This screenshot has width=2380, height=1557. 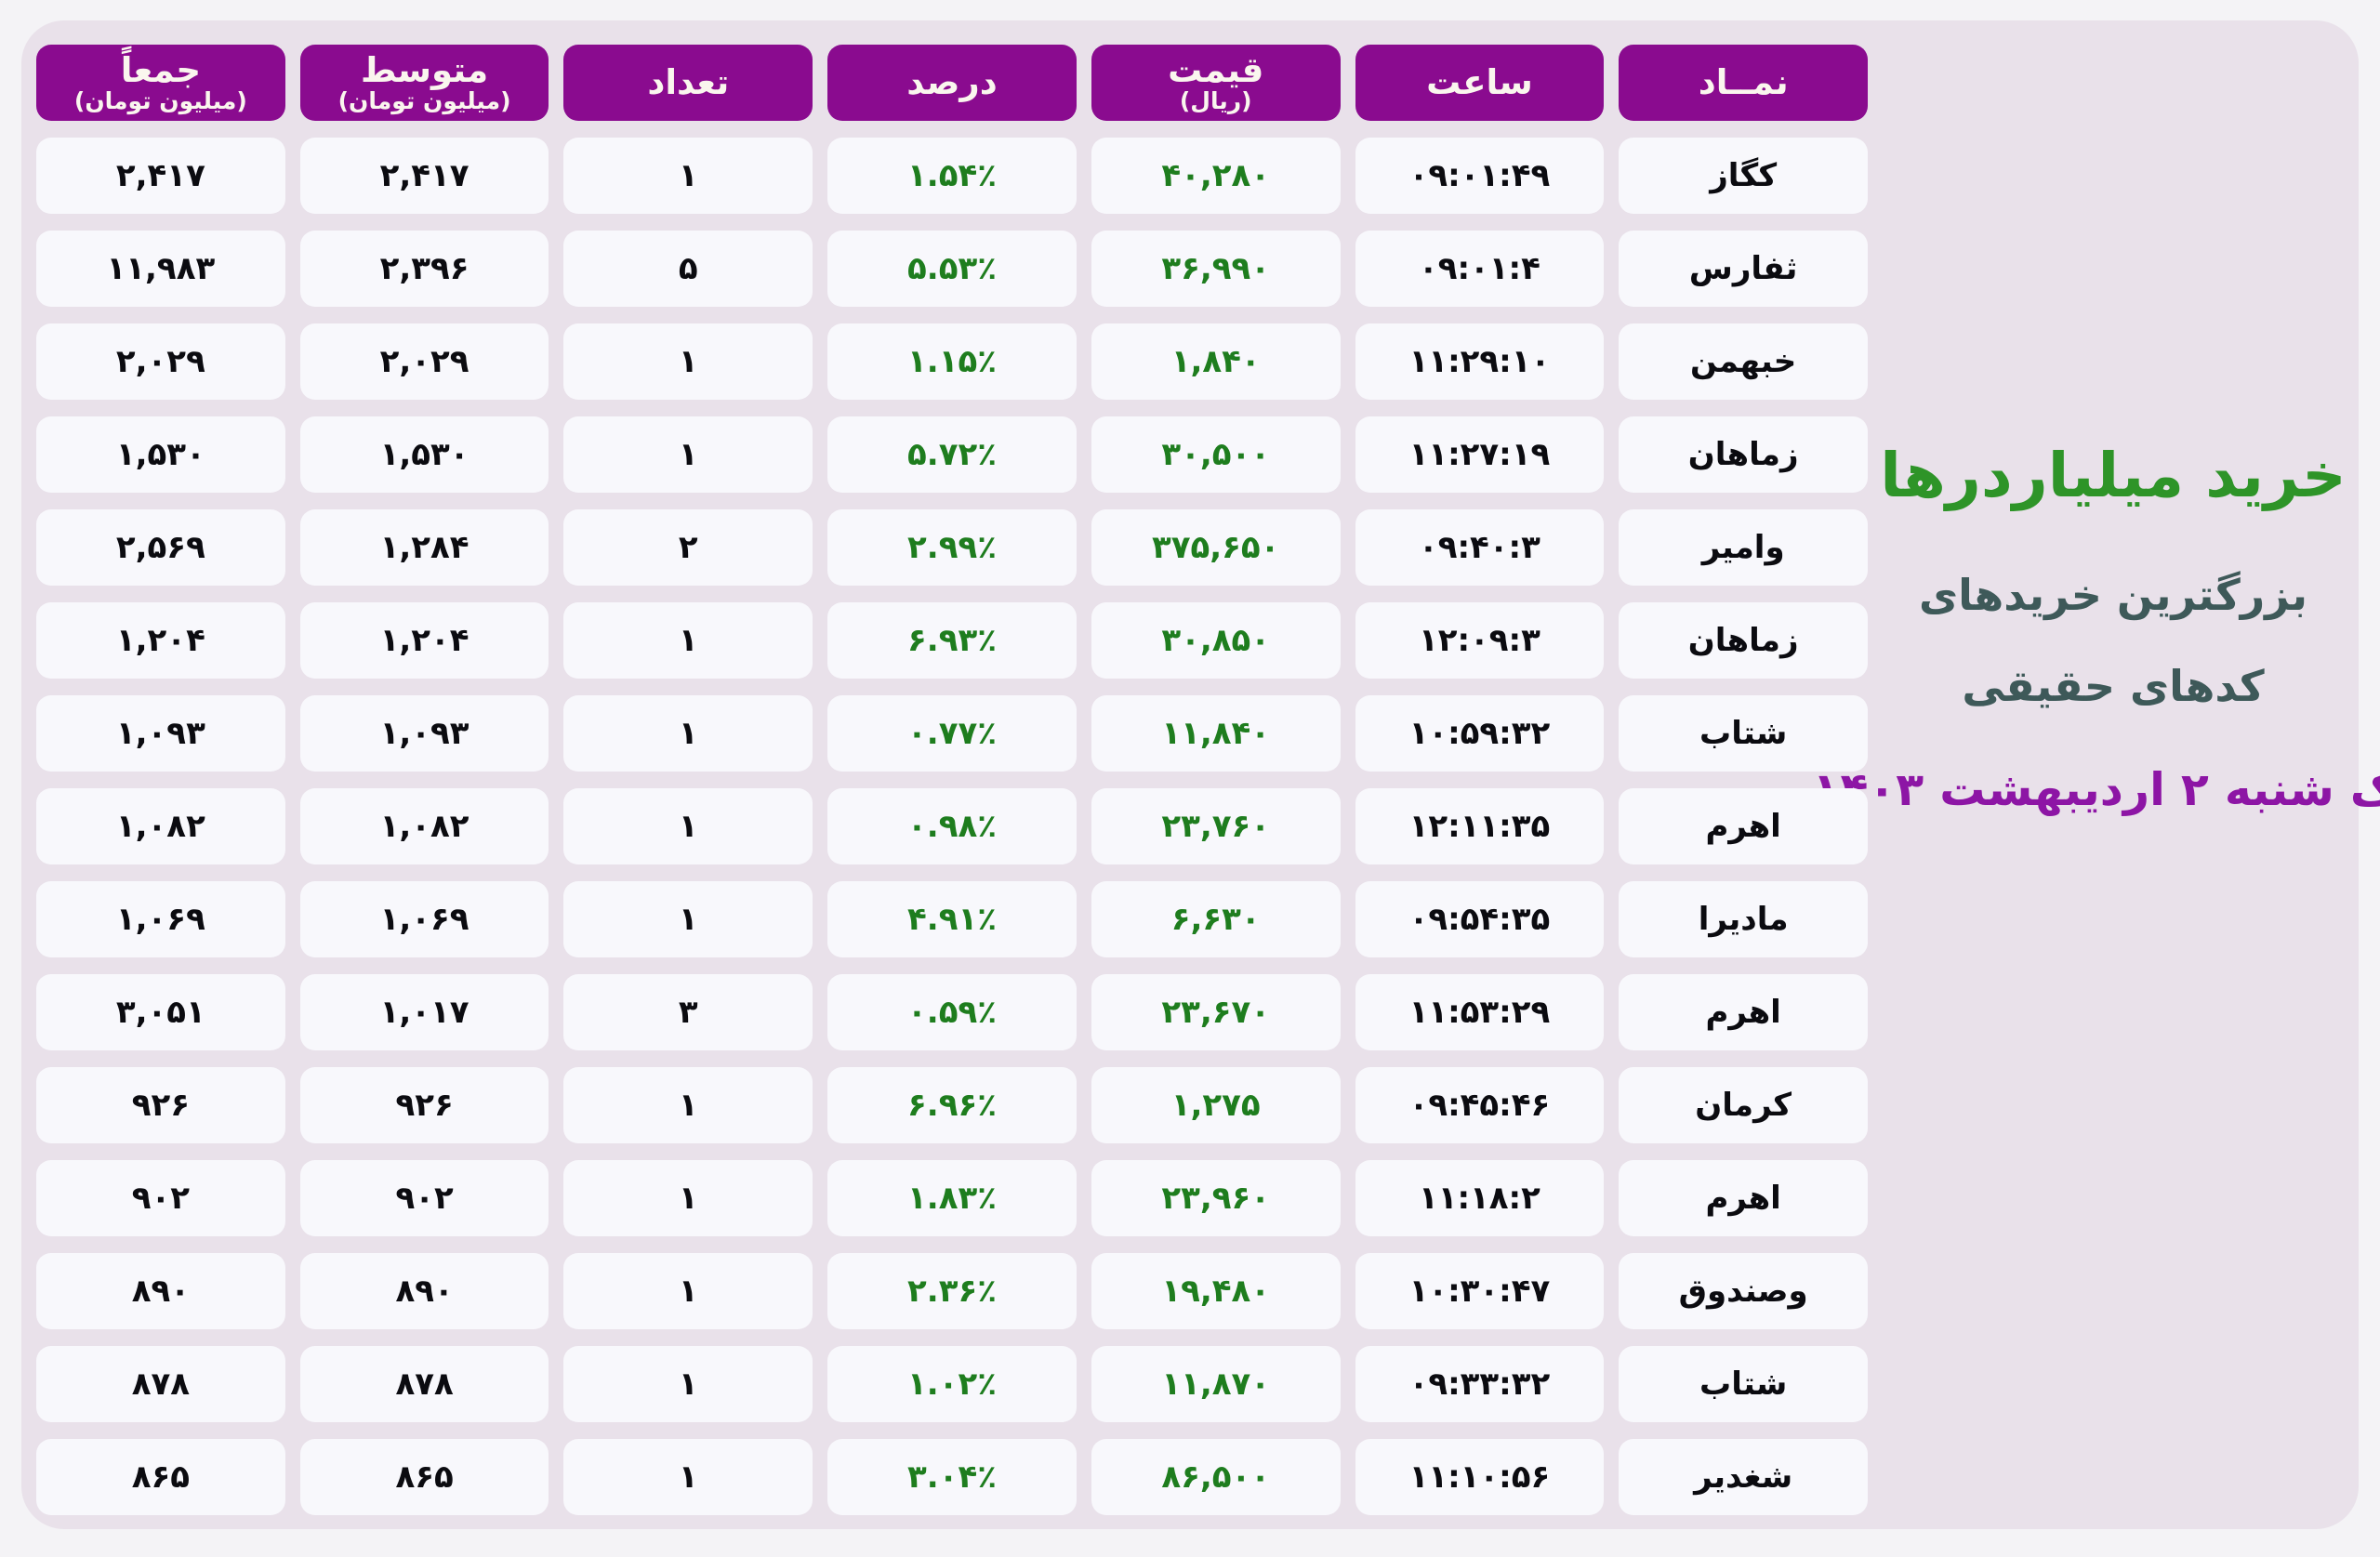 I want to click on cell-price: ۳۰,۵۰۰, so click(x=1216, y=455).